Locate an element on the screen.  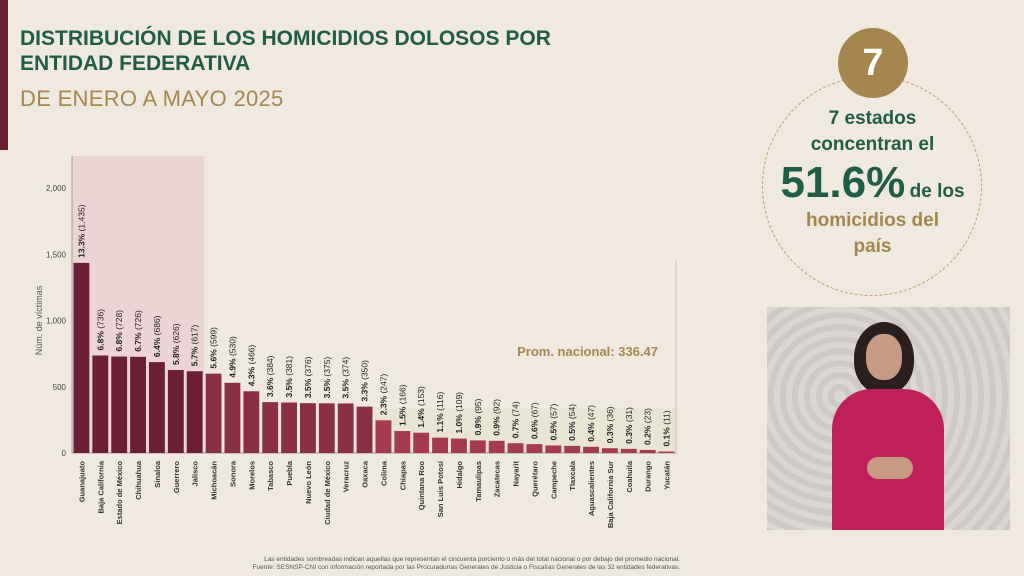
bar-value-label: 6.4% (686) is located at coordinates (157, 336).